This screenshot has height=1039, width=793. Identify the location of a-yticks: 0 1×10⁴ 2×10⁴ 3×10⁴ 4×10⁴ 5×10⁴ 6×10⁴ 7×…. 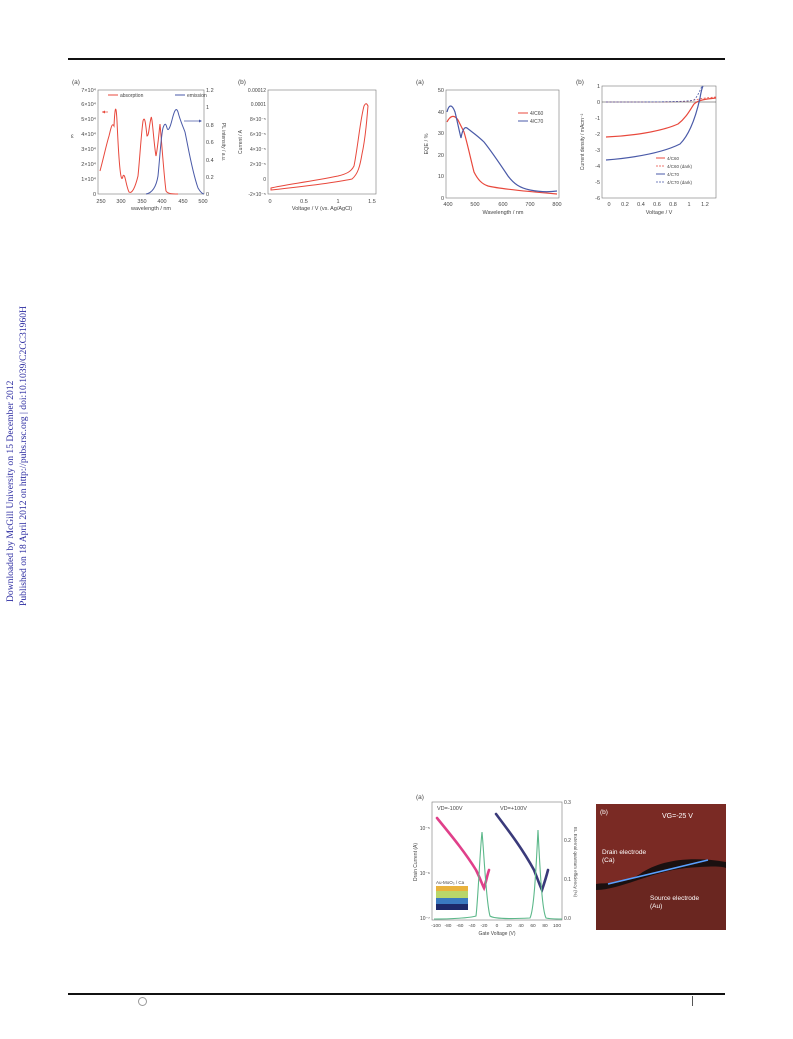
(88, 142).